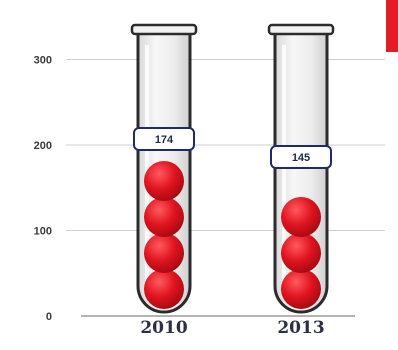 The height and width of the screenshot is (350, 398). Describe the element at coordinates (392, 26) in the screenshot. I see `corner-accent` at that location.